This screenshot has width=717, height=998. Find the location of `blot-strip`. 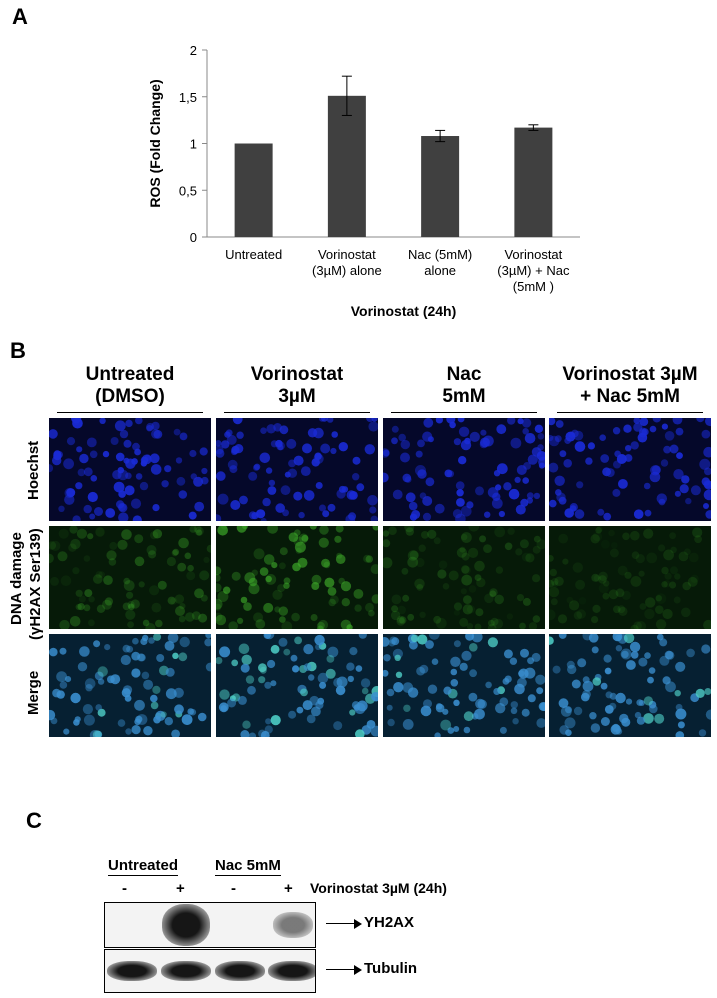

blot-strip is located at coordinates (210, 925).